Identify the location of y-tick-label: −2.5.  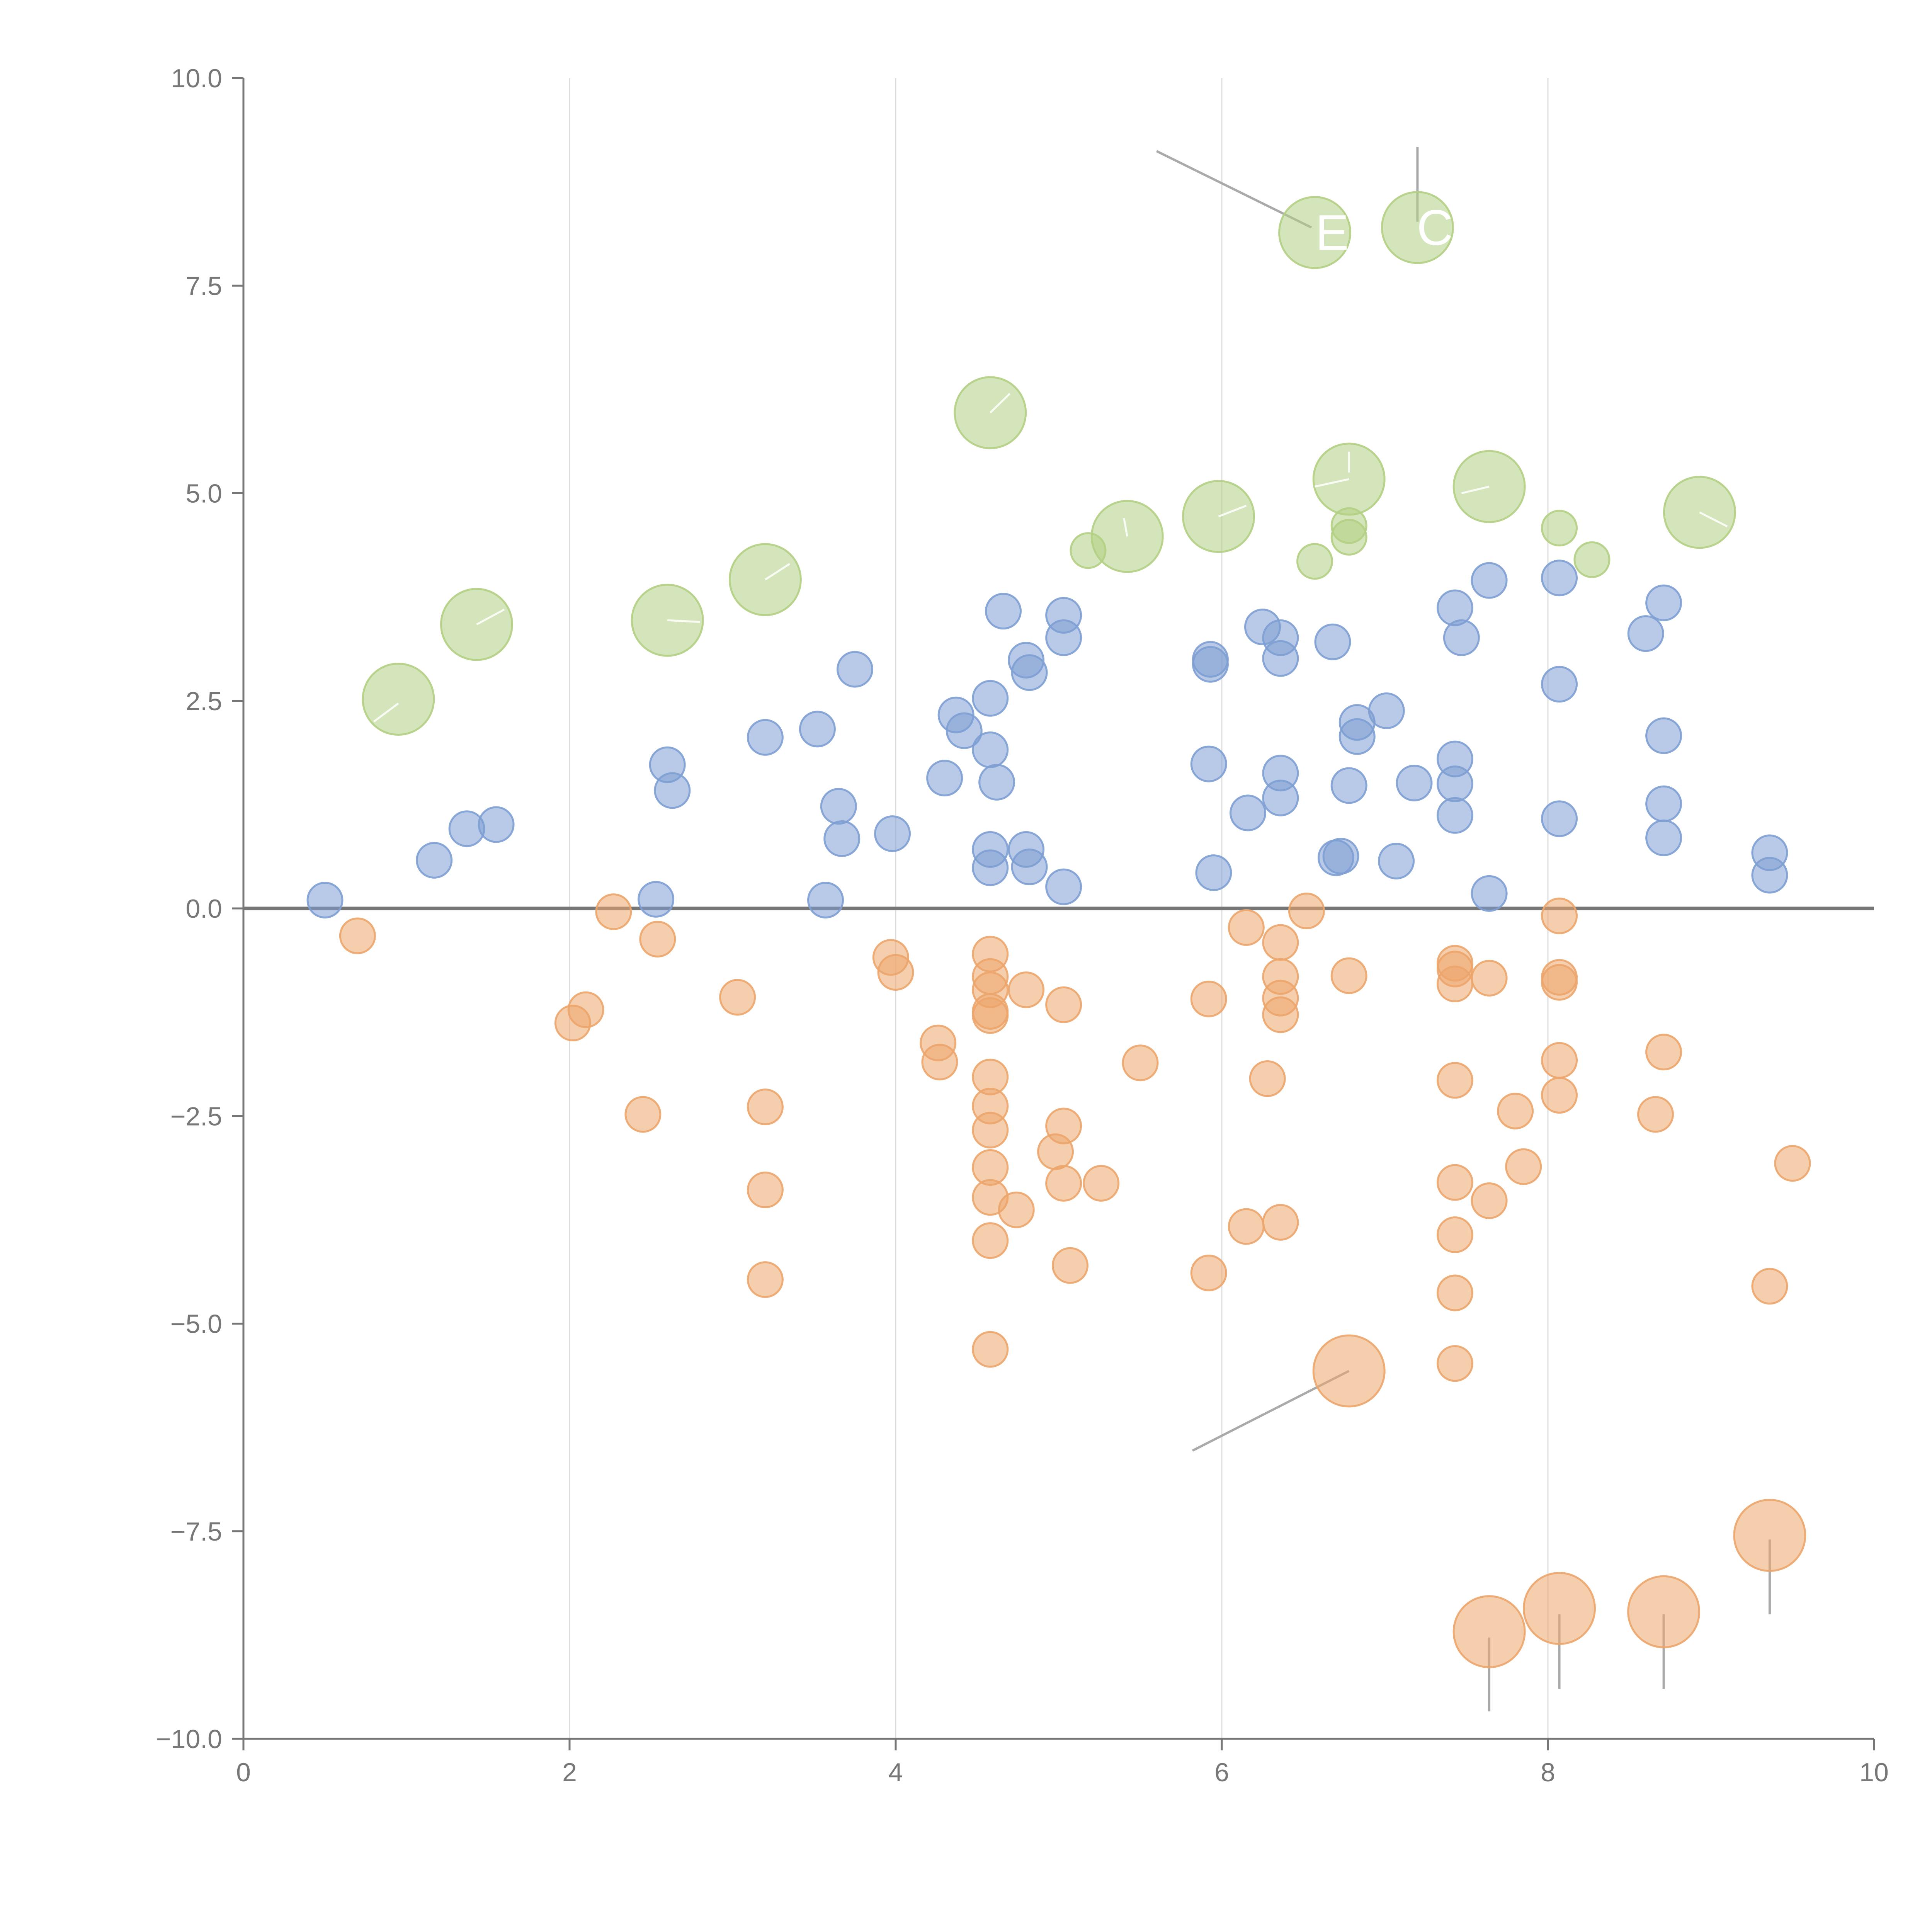
(196, 1116).